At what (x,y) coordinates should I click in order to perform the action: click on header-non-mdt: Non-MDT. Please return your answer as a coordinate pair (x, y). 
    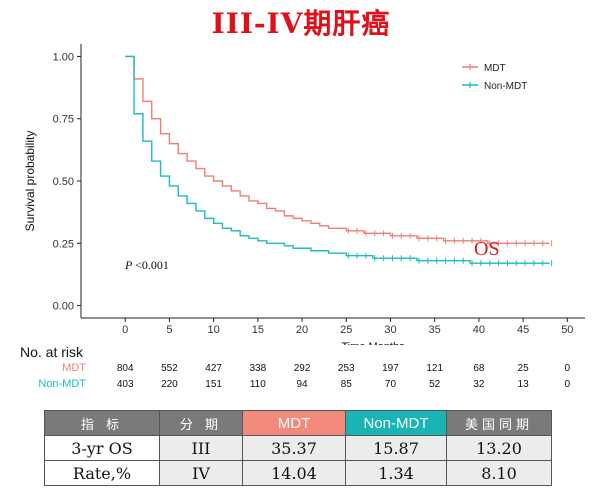
    Looking at the image, I should click on (396, 423).